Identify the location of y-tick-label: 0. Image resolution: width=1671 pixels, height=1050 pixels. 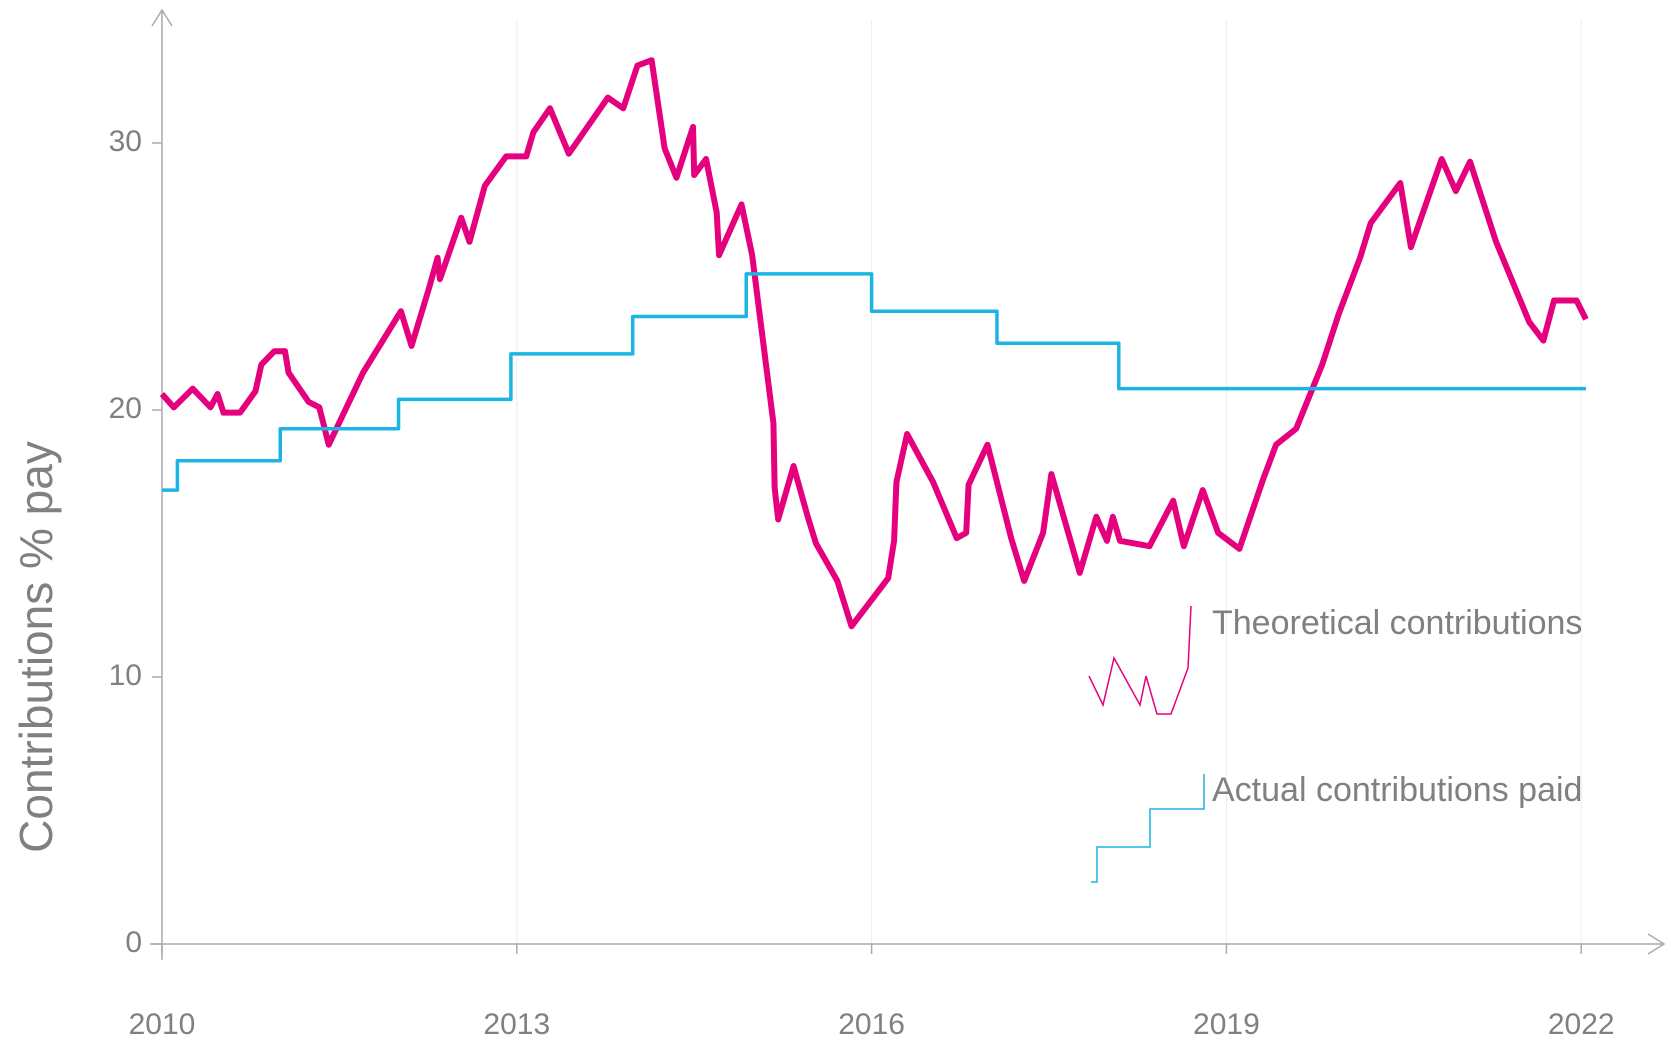
(133, 942).